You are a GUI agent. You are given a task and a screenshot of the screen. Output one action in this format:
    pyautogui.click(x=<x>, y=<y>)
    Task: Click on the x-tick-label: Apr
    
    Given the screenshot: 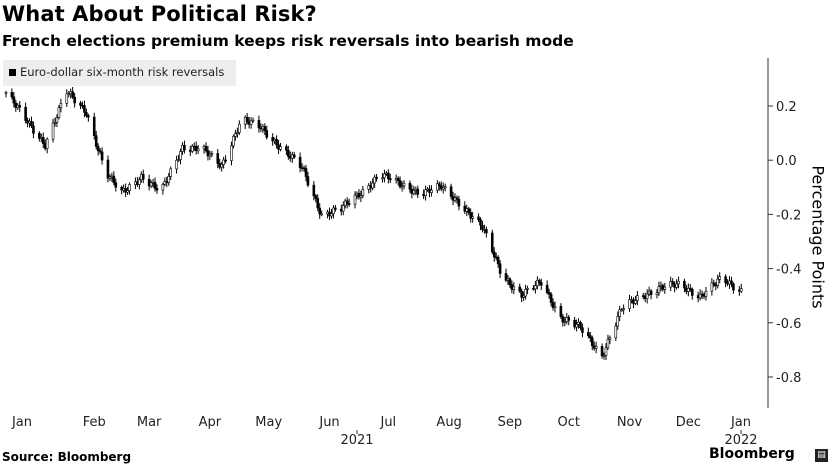 What is the action you would take?
    pyautogui.click(x=210, y=422)
    